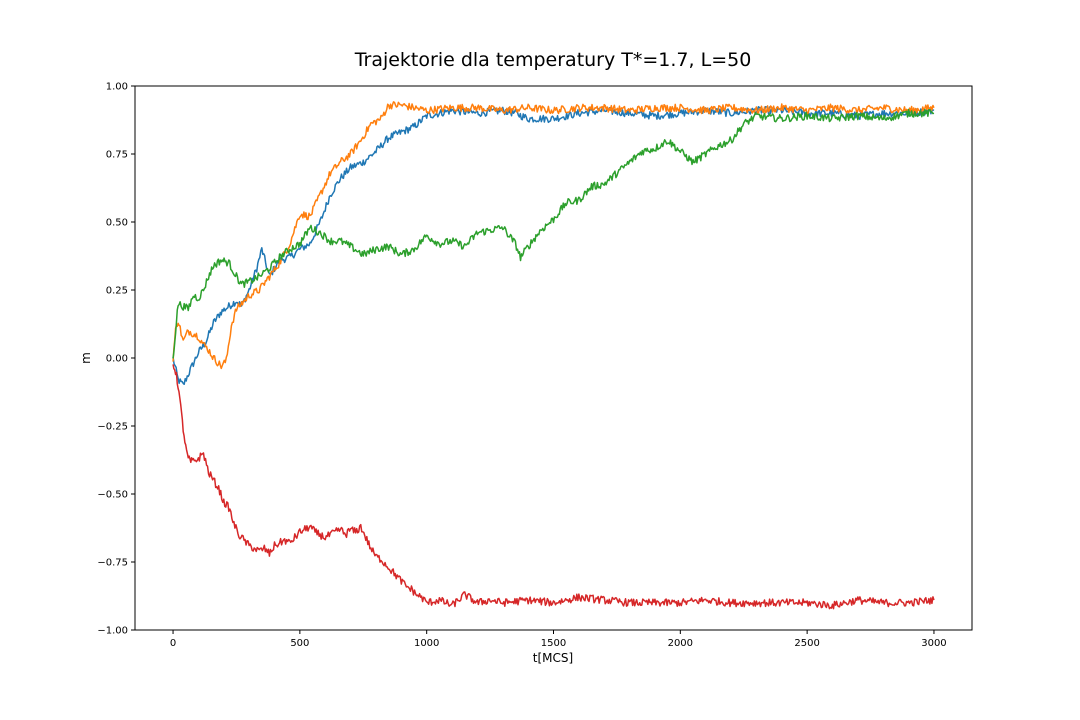 The image size is (1080, 720). Describe the element at coordinates (553, 60) in the screenshot. I see `chart-title: Trajektorie dla temperatury T*=1.7, L=50` at that location.